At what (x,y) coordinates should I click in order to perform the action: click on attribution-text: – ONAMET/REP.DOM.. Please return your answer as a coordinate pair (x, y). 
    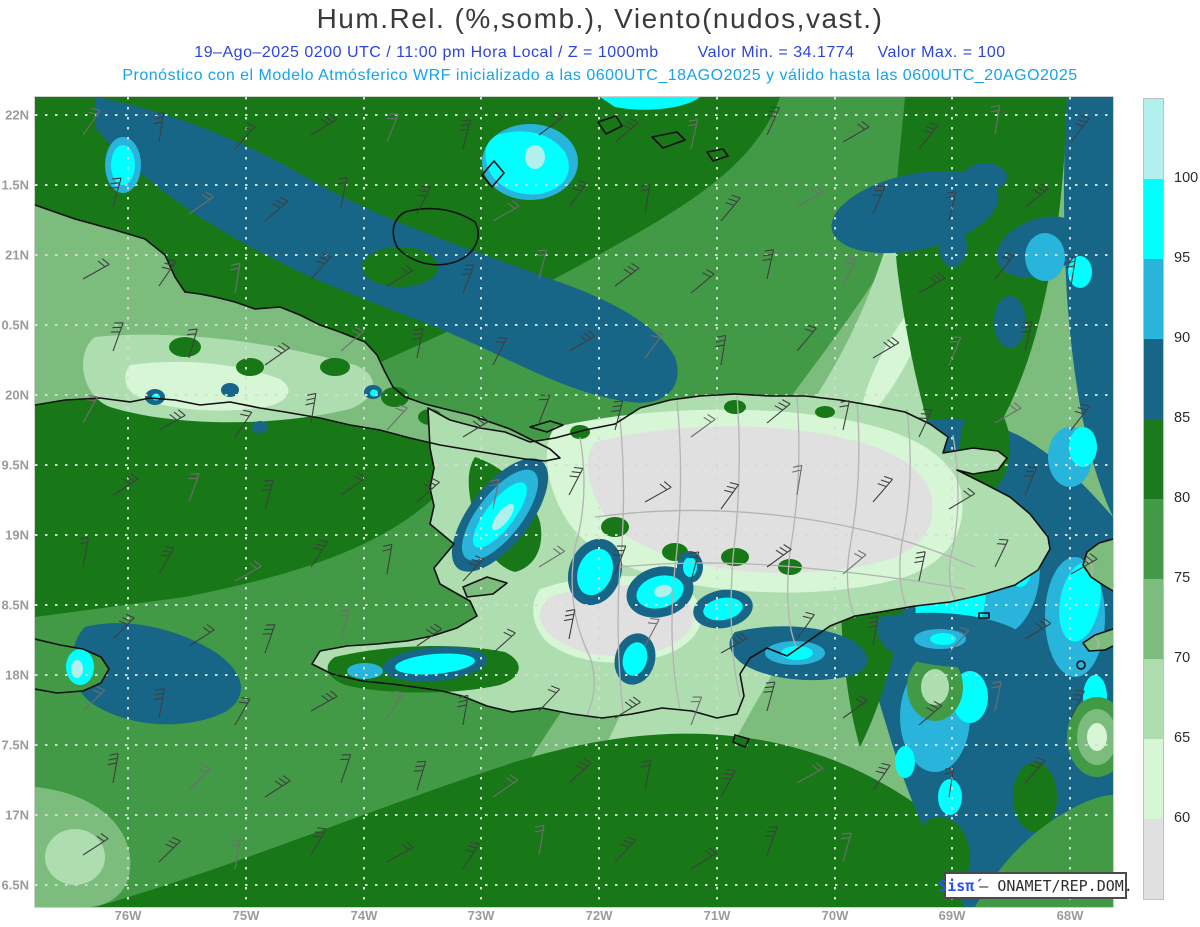
    Looking at the image, I should click on (1056, 885).